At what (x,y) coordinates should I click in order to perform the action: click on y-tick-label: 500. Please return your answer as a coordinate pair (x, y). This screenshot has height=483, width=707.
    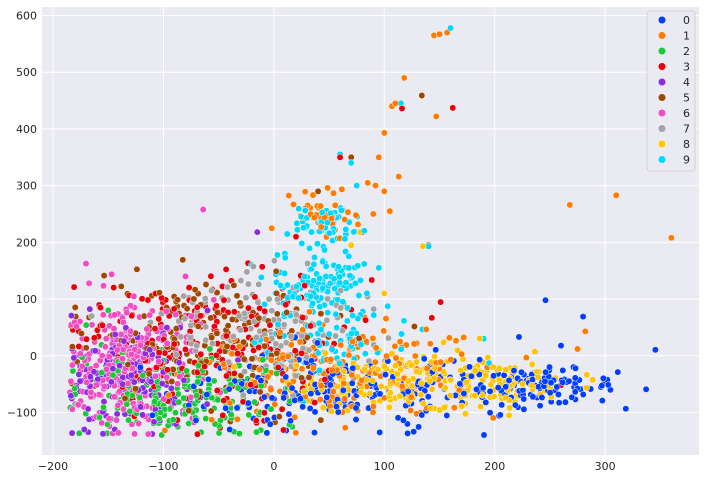
    Looking at the image, I should click on (26, 72).